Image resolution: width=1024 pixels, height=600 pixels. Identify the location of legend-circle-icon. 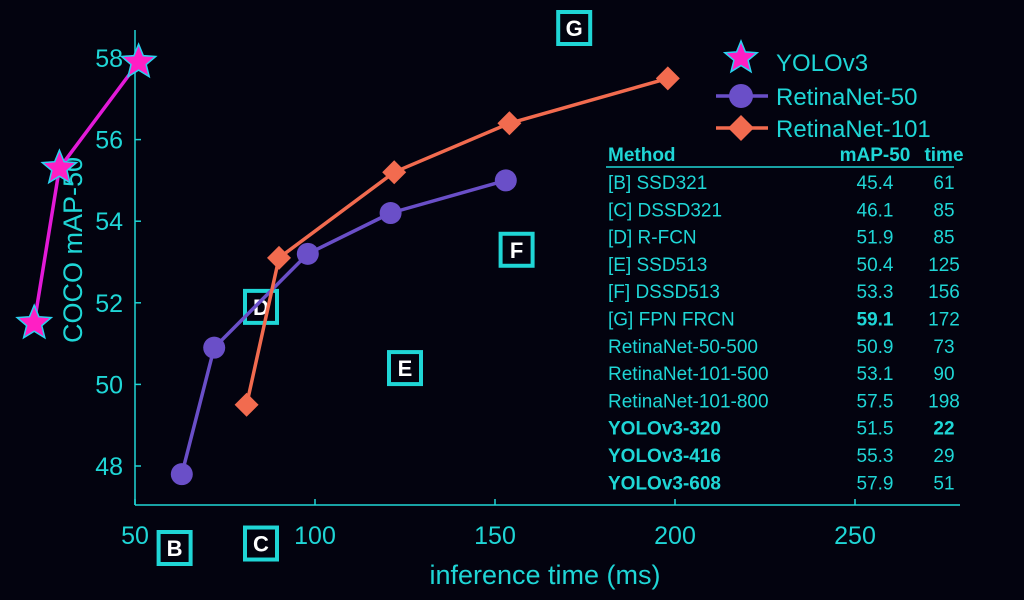
(741, 96).